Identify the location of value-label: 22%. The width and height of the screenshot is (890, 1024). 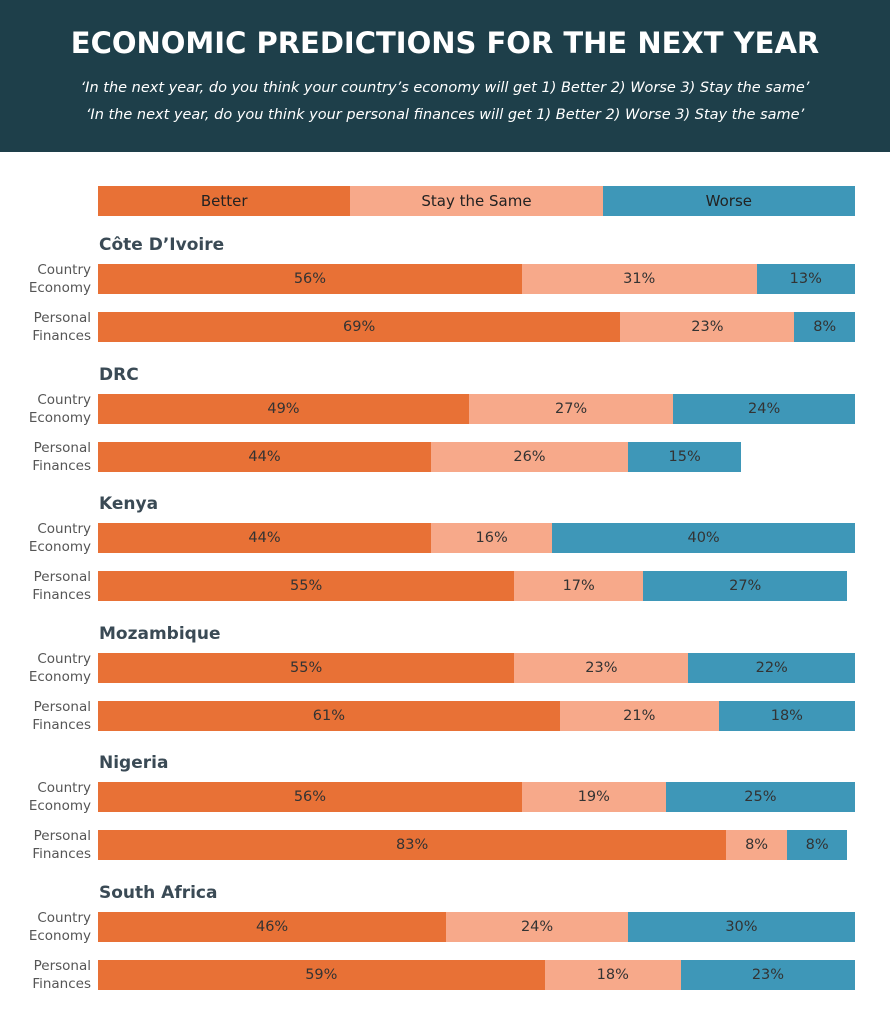
(771, 667).